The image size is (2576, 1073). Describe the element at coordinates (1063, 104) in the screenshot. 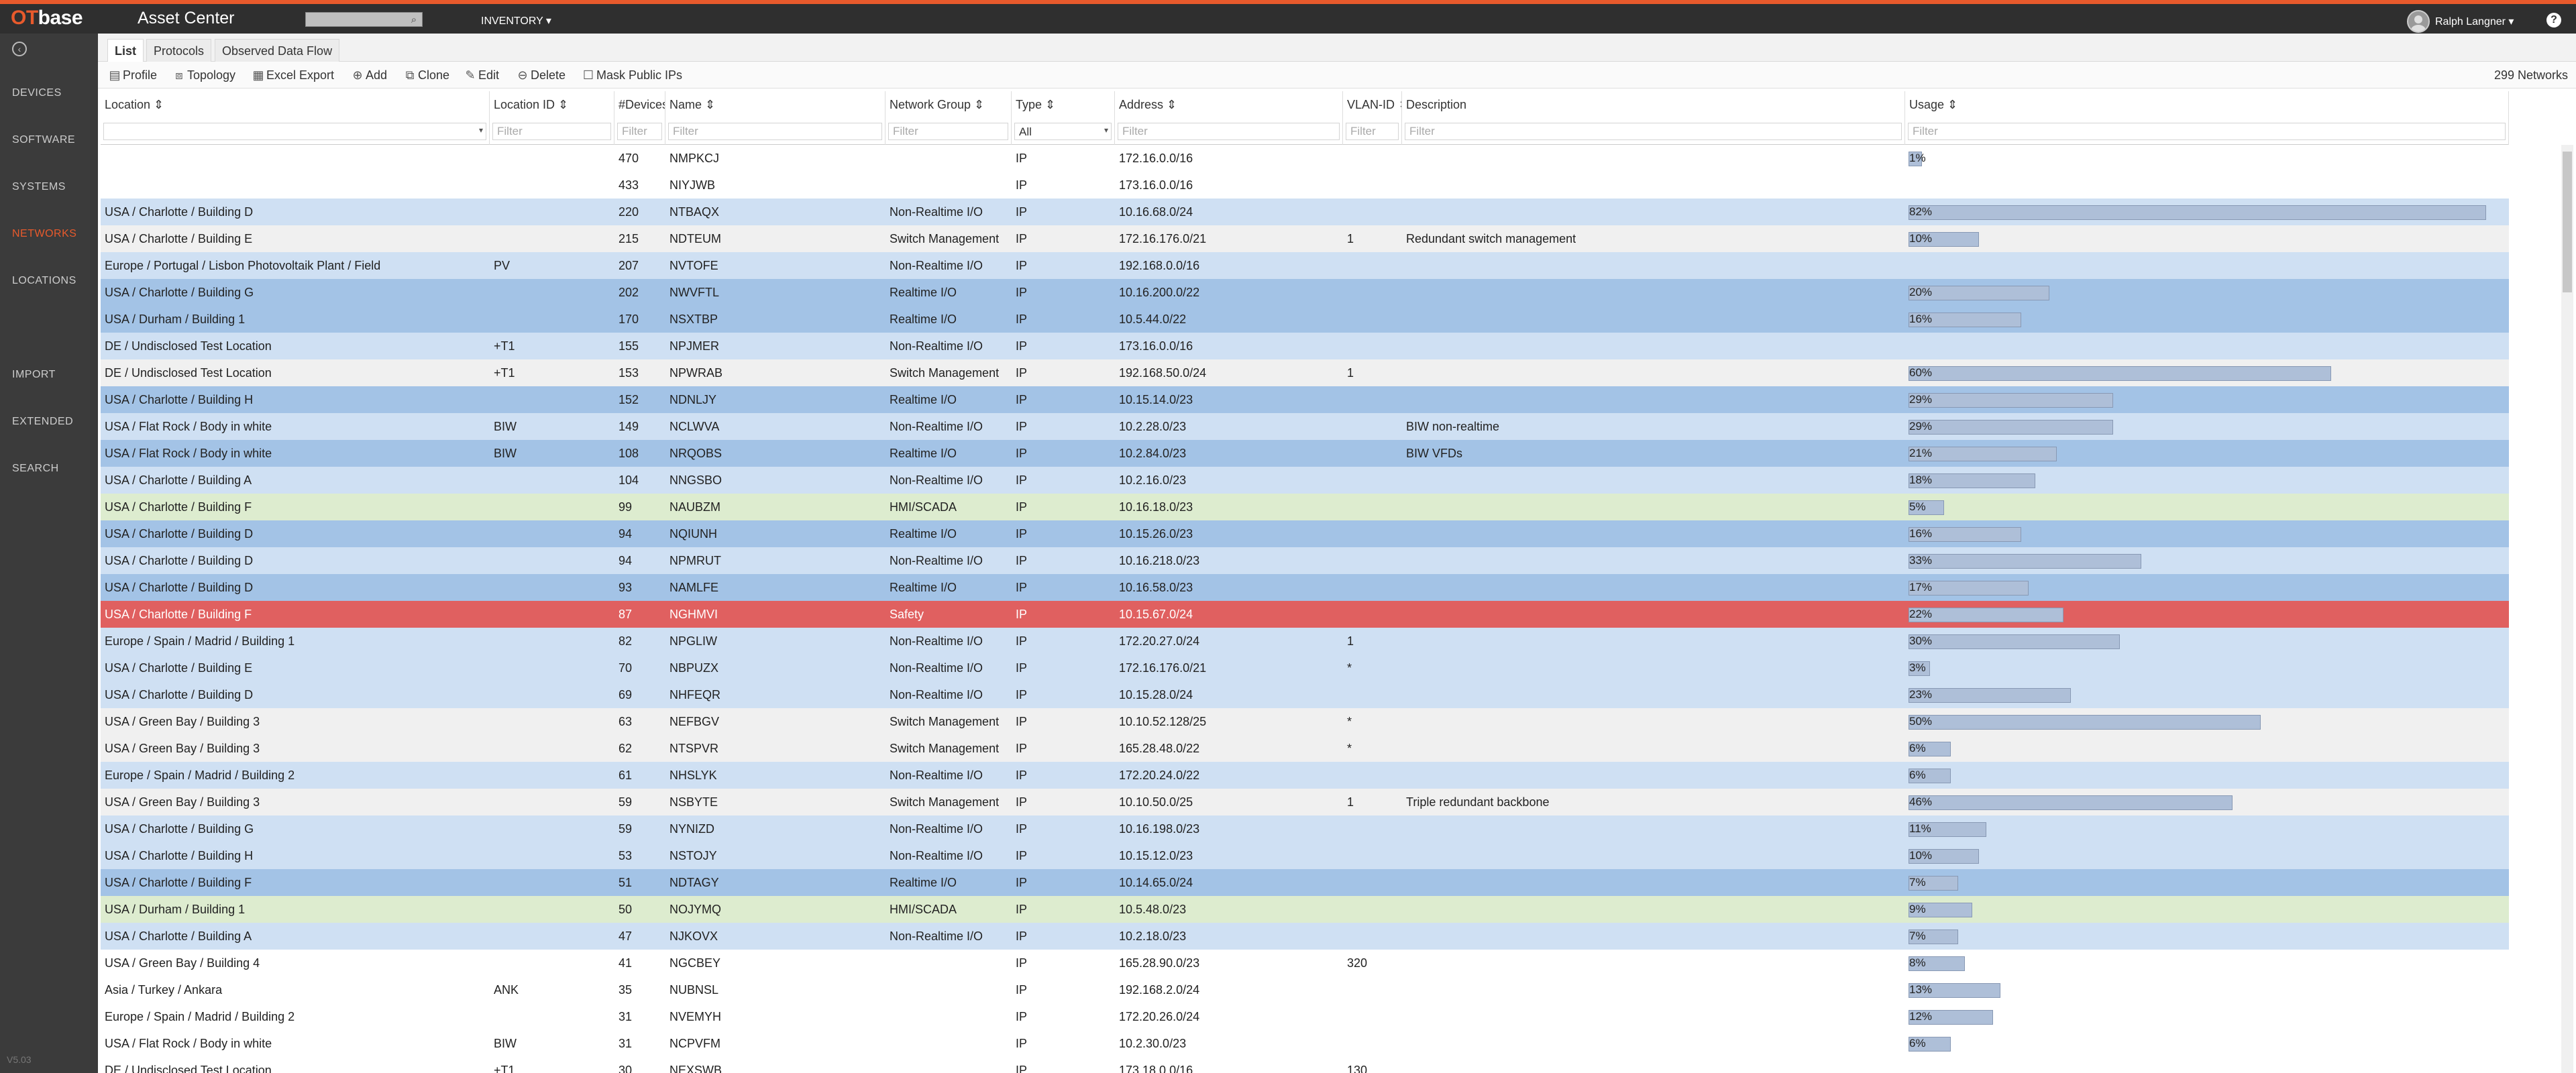

I see `column-header-type: Type ⇕` at that location.